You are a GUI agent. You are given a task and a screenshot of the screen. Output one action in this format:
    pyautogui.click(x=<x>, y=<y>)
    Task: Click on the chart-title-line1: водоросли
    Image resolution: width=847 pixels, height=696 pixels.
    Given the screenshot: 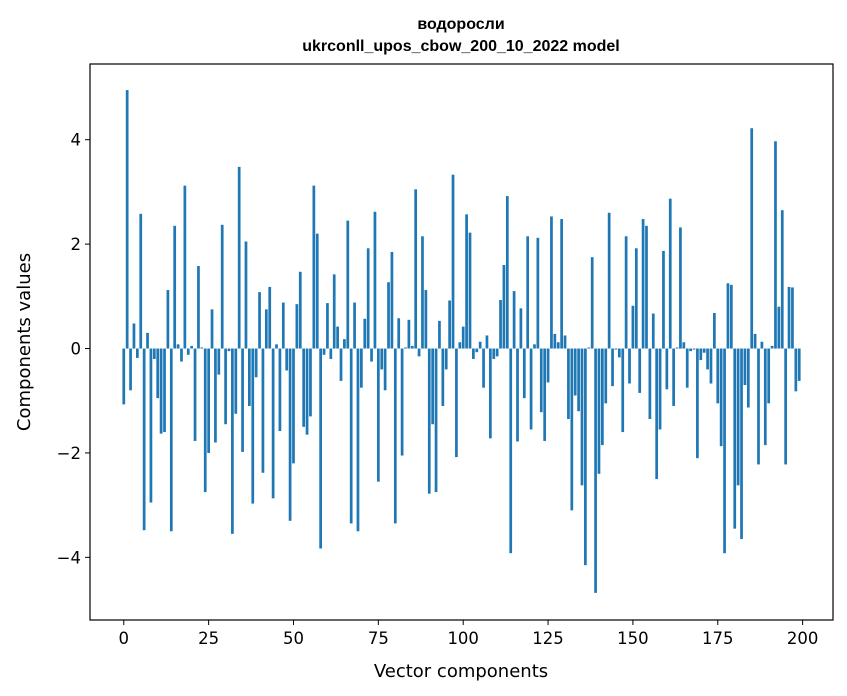 What is the action you would take?
    pyautogui.click(x=460, y=24)
    